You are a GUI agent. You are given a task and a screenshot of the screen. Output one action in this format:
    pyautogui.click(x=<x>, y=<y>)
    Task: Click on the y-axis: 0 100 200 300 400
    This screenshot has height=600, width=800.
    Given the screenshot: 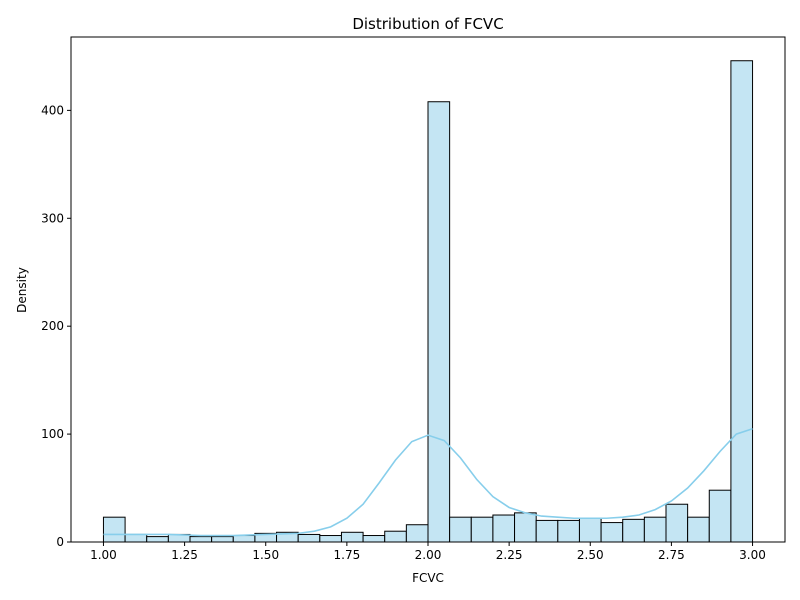 What is the action you would take?
    pyautogui.click(x=56, y=326)
    